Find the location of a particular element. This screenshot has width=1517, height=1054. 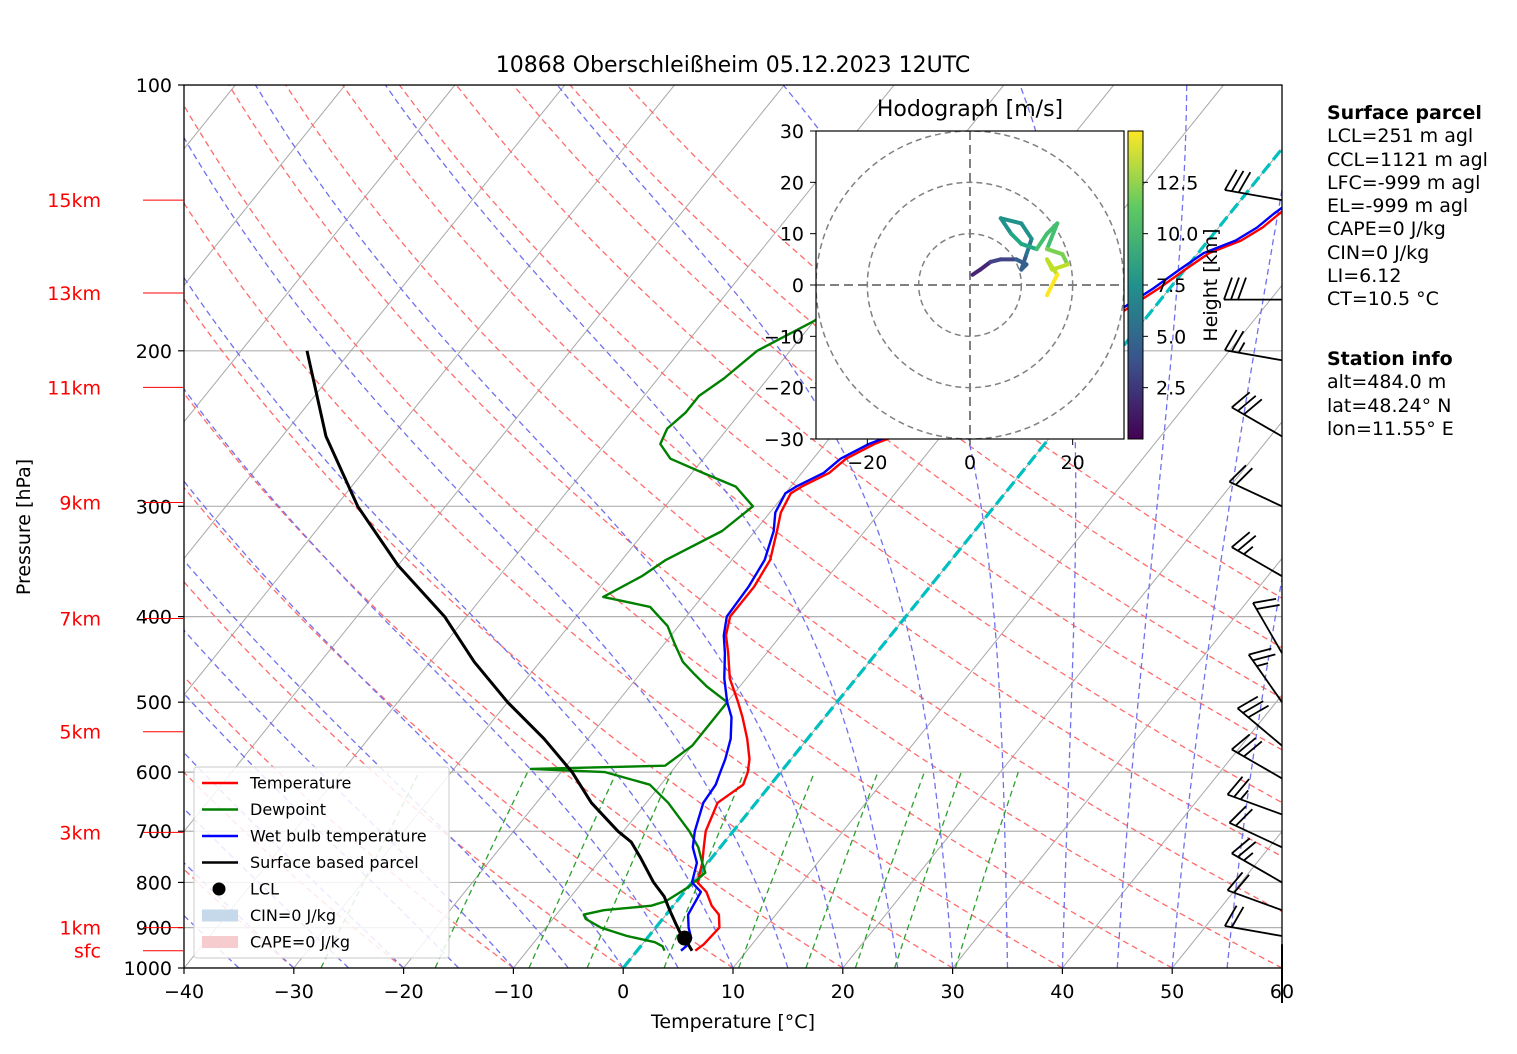

x-tick-label: −10 is located at coordinates (513, 992).